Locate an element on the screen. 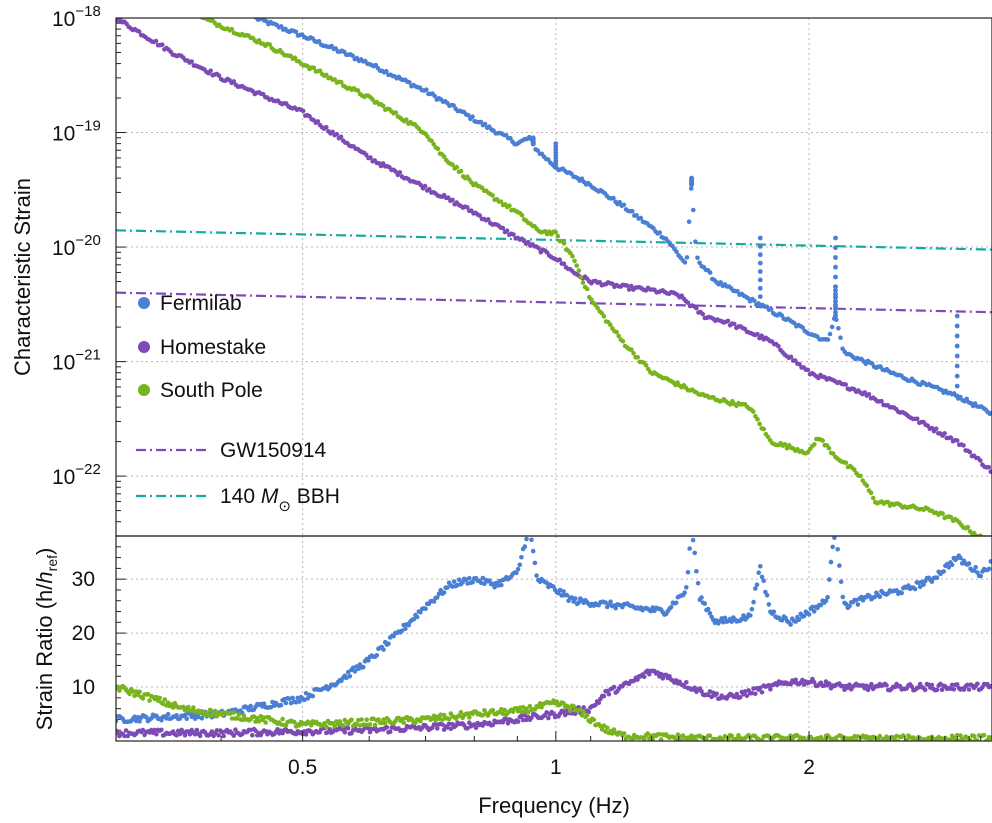 Image resolution: width=992 pixels, height=823 pixels. bottom-panel-x-tick-labels: 0.5 1 2 is located at coordinates (553, 755).